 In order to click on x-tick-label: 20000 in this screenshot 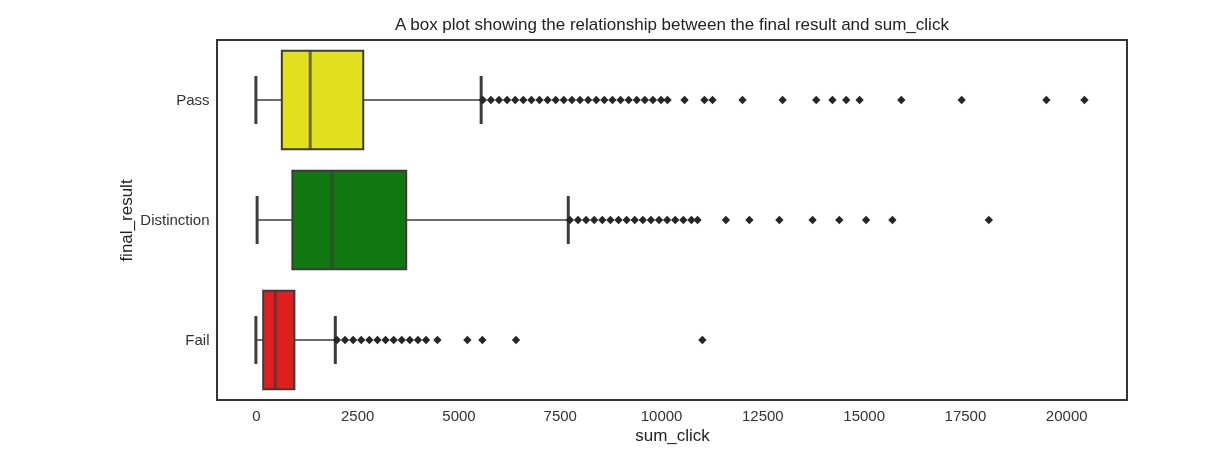, I will do `click(1066, 415)`.